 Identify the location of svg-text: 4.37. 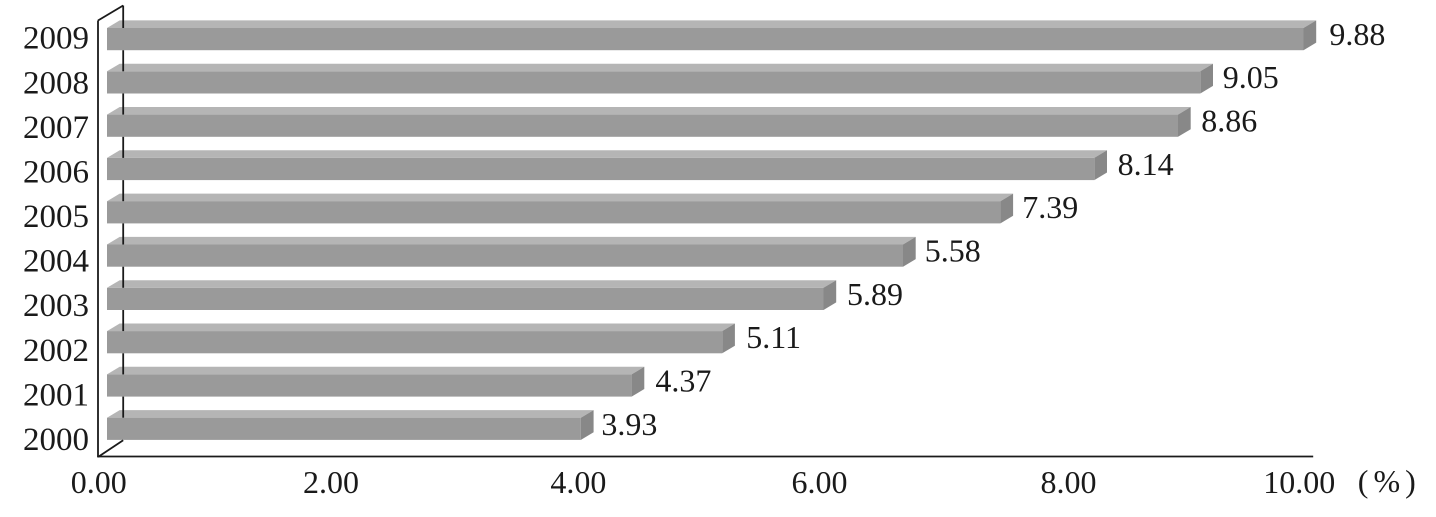
(683, 381).